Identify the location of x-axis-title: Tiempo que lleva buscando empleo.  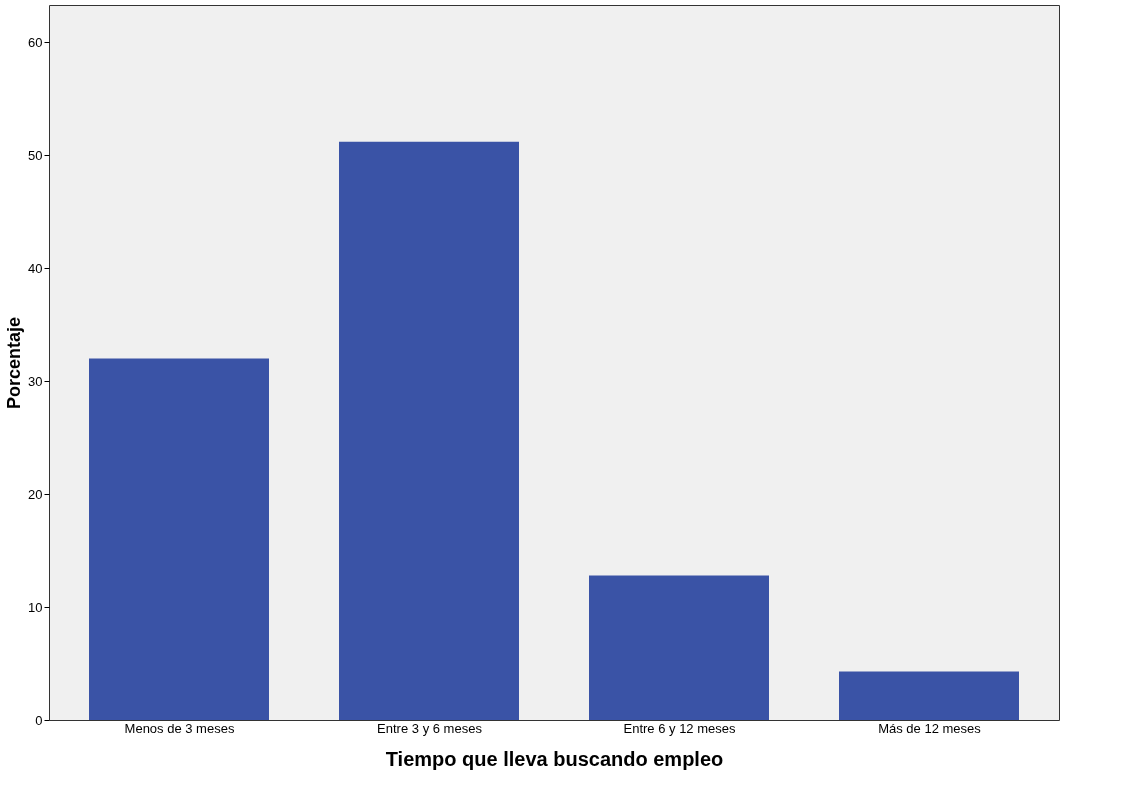
(554, 758).